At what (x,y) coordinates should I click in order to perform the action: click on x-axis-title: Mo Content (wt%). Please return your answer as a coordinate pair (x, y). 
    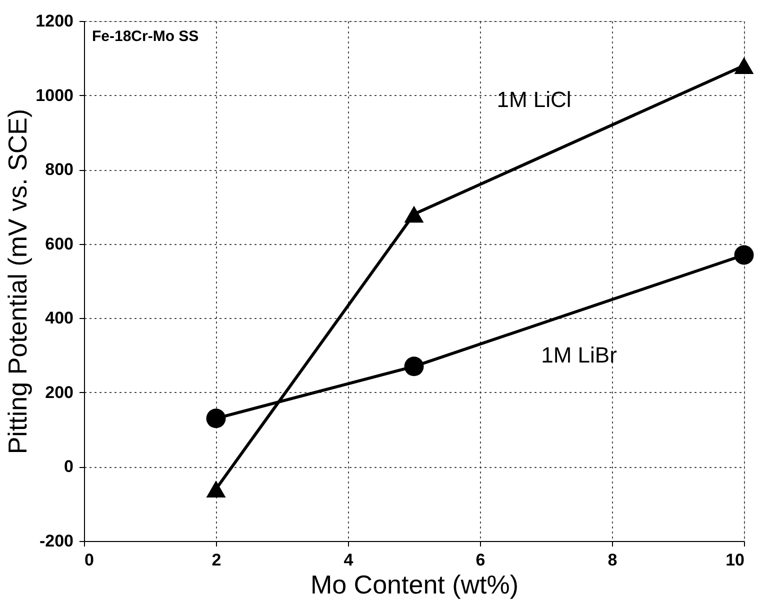
    Looking at the image, I should click on (414, 585).